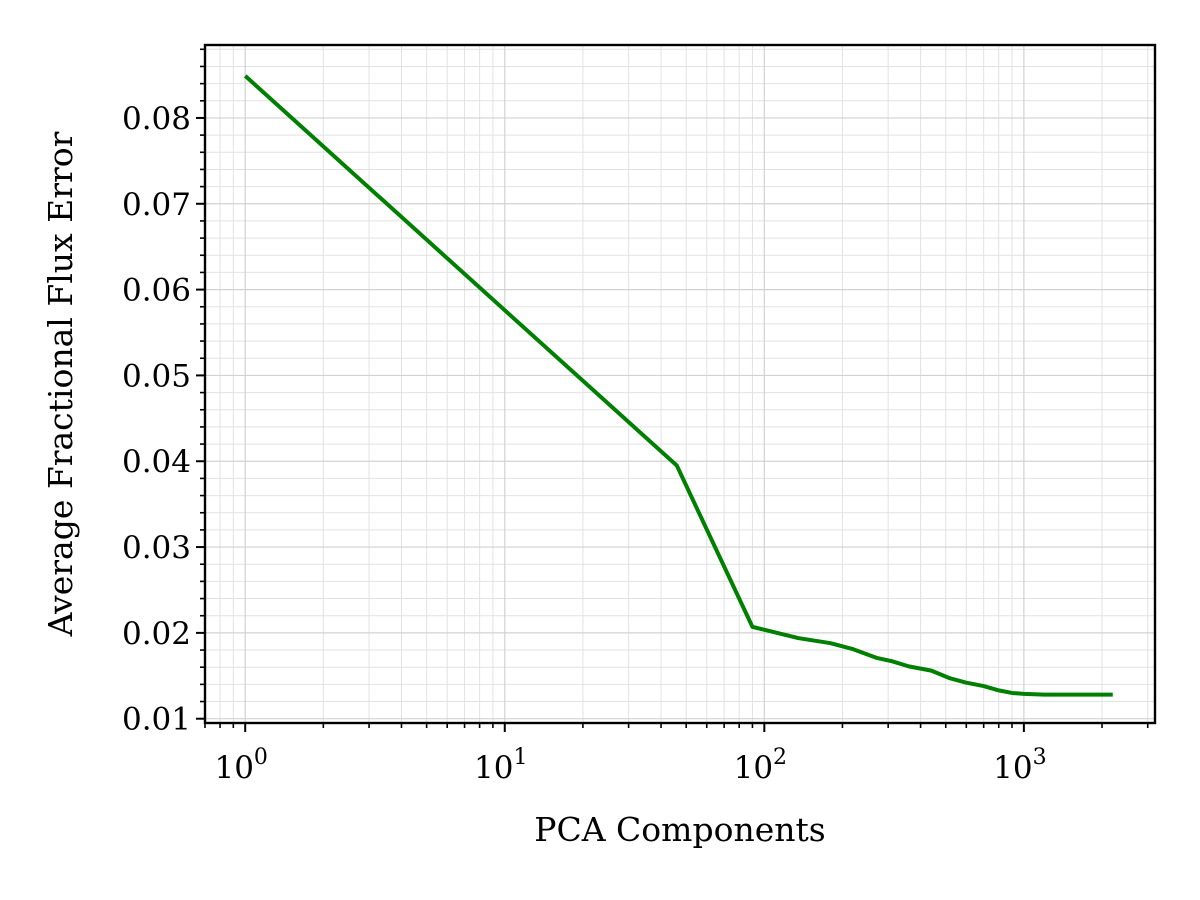  I want to click on y-tick-label: 0.04, so click(156, 462).